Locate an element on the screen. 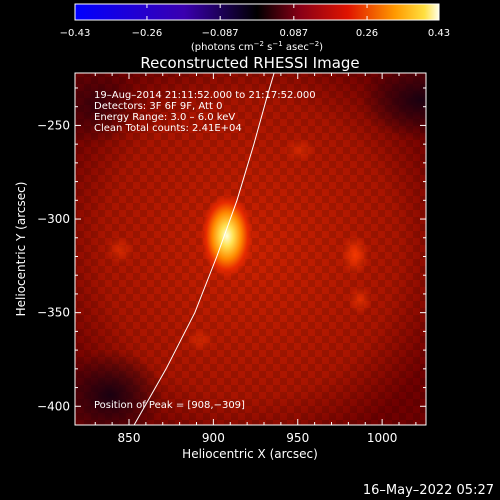 This screenshot has height=500, width=500. colorbar is located at coordinates (257, 12).